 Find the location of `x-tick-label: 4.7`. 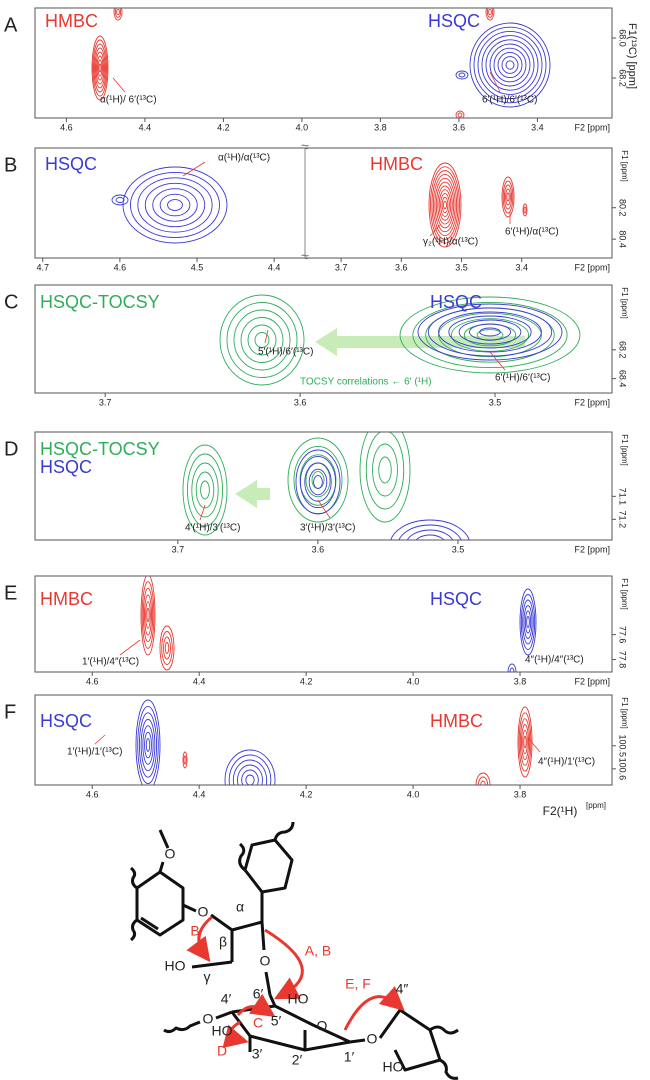

x-tick-label: 4.7 is located at coordinates (42, 267).